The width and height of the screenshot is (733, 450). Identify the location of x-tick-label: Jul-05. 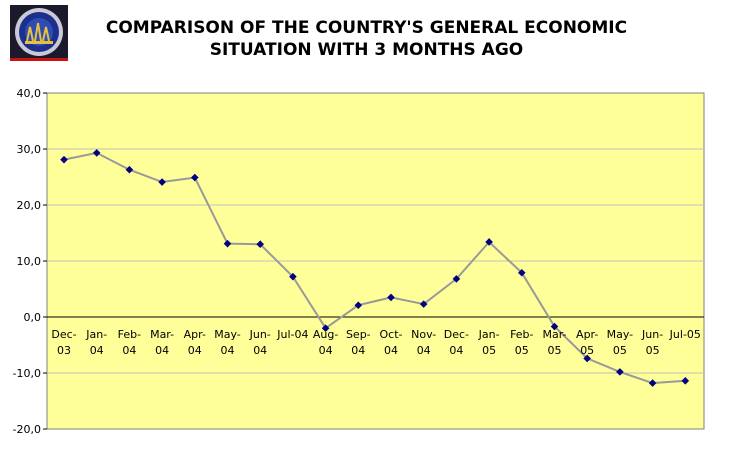
(685, 334).